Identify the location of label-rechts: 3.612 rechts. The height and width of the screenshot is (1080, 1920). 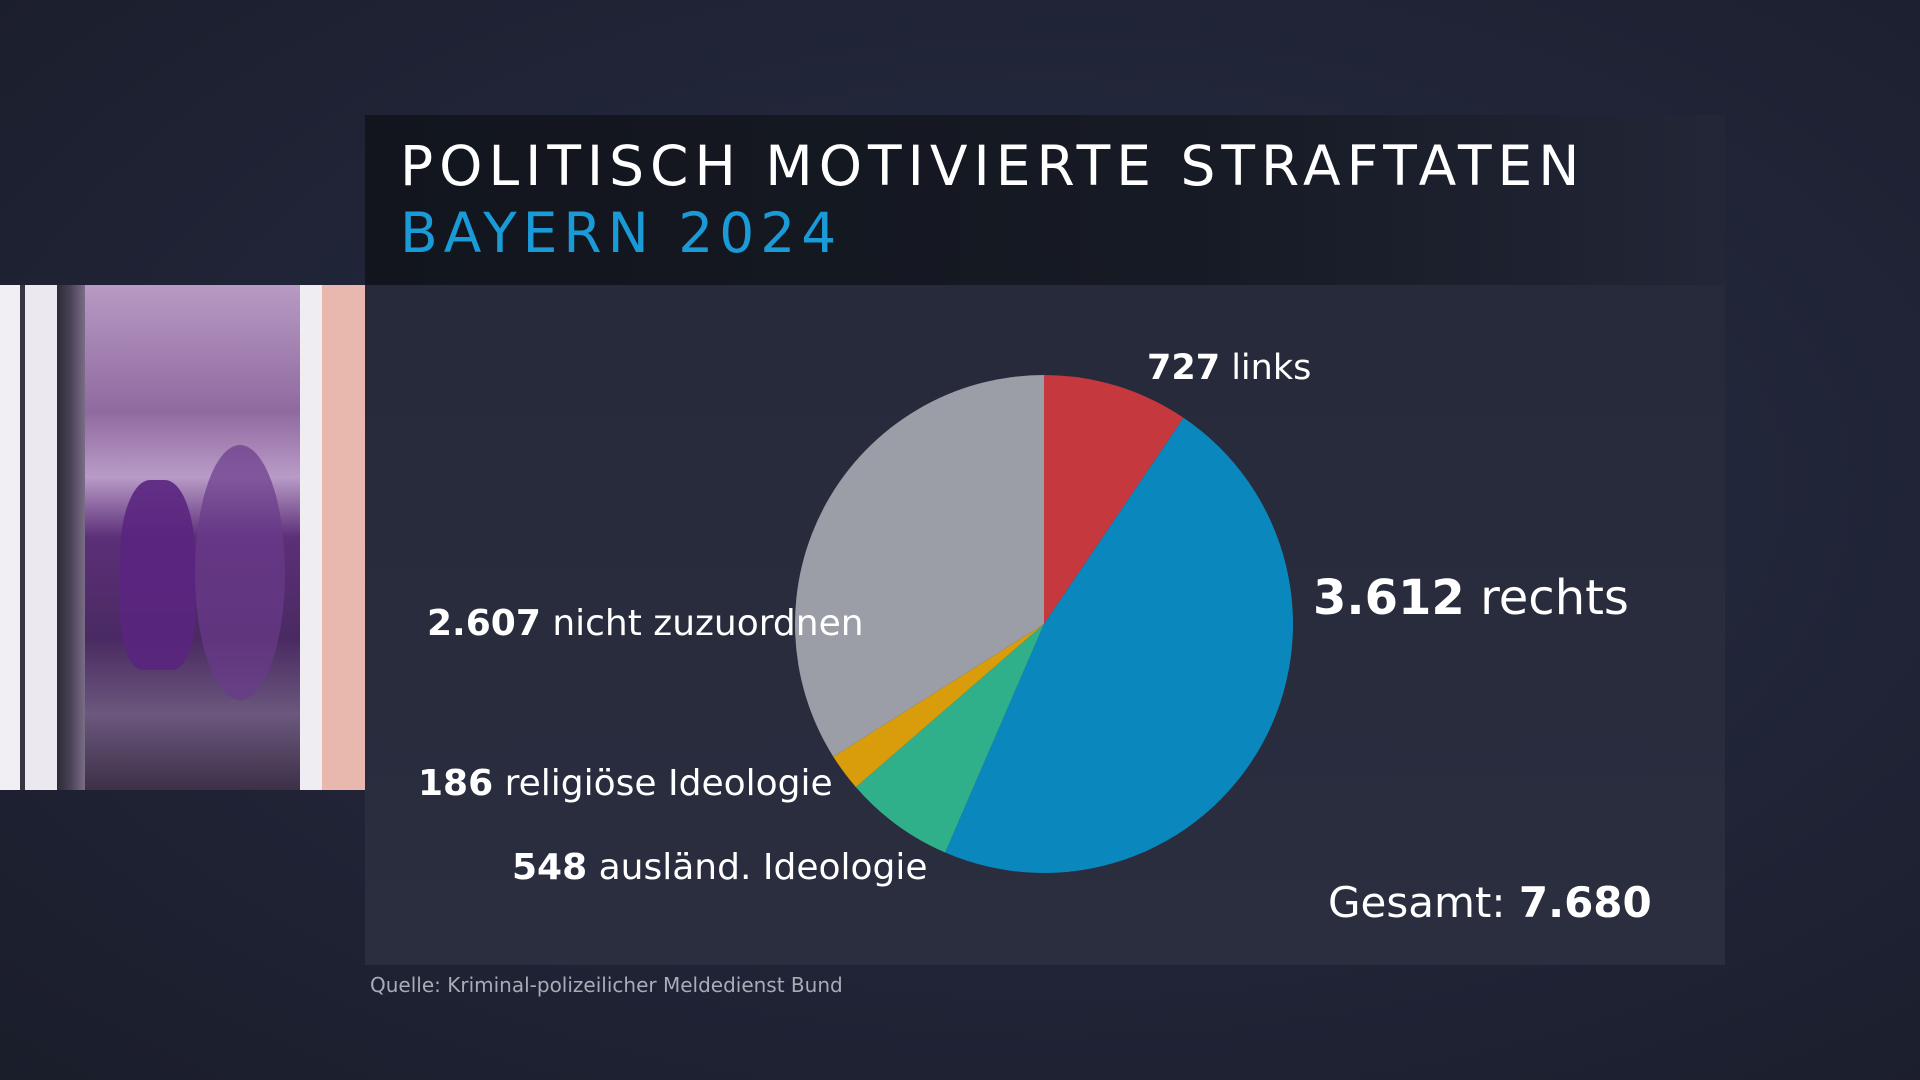
(1471, 598).